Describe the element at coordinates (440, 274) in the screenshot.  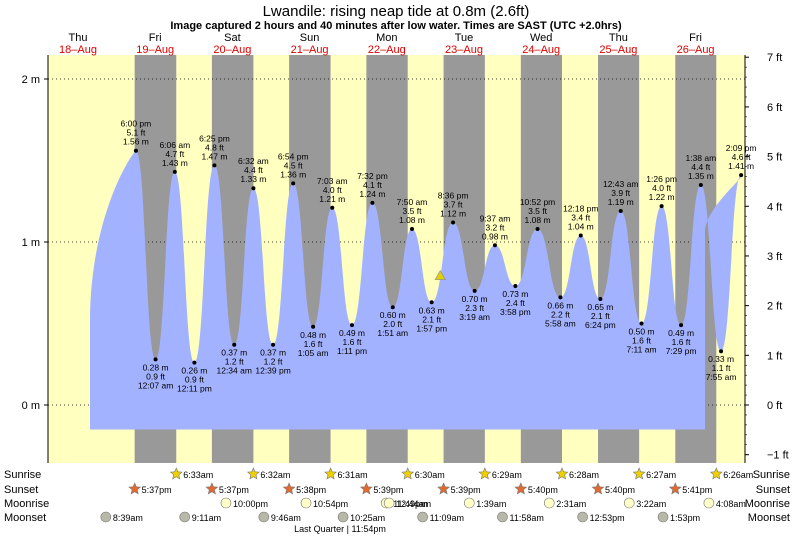
I see `current-level-marker` at that location.